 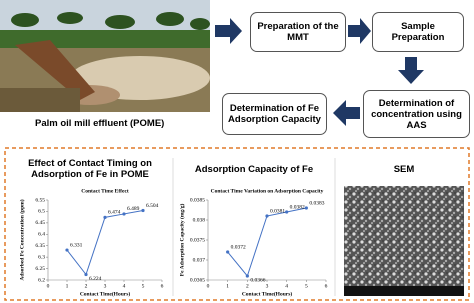 What do you see at coordinates (274, 114) in the screenshot?
I see `step-box: Determination of Fe Adsorption Capacity` at bounding box center [274, 114].